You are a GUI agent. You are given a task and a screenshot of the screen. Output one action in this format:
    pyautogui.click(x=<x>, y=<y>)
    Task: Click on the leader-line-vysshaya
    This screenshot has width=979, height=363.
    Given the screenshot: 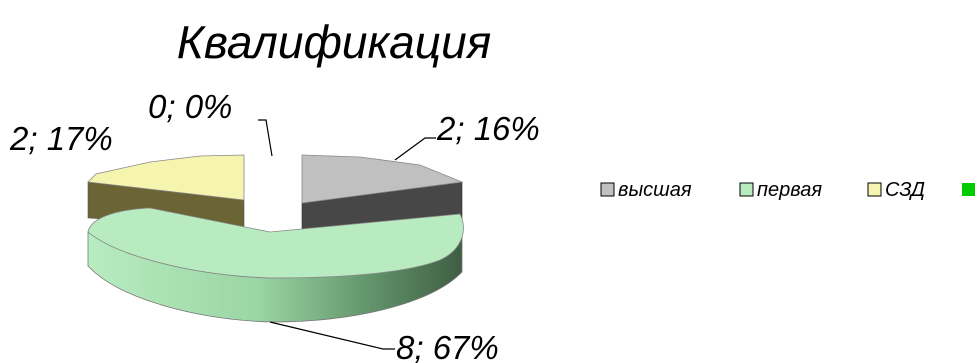 What is the action you would take?
    pyautogui.click(x=415, y=149)
    